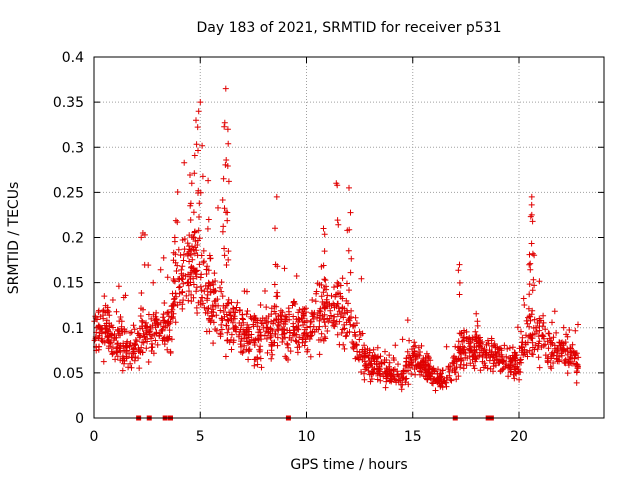 The height and width of the screenshot is (480, 640). I want to click on y-tick-label: 0.2, so click(73, 239).